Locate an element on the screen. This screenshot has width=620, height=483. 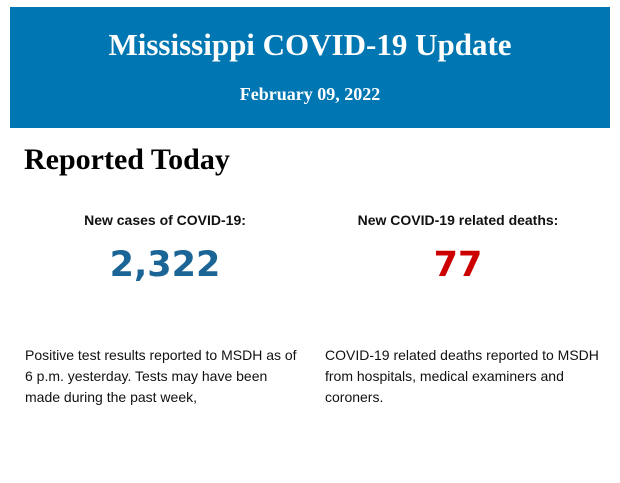
section-title: Reported Today is located at coordinates (127, 159).